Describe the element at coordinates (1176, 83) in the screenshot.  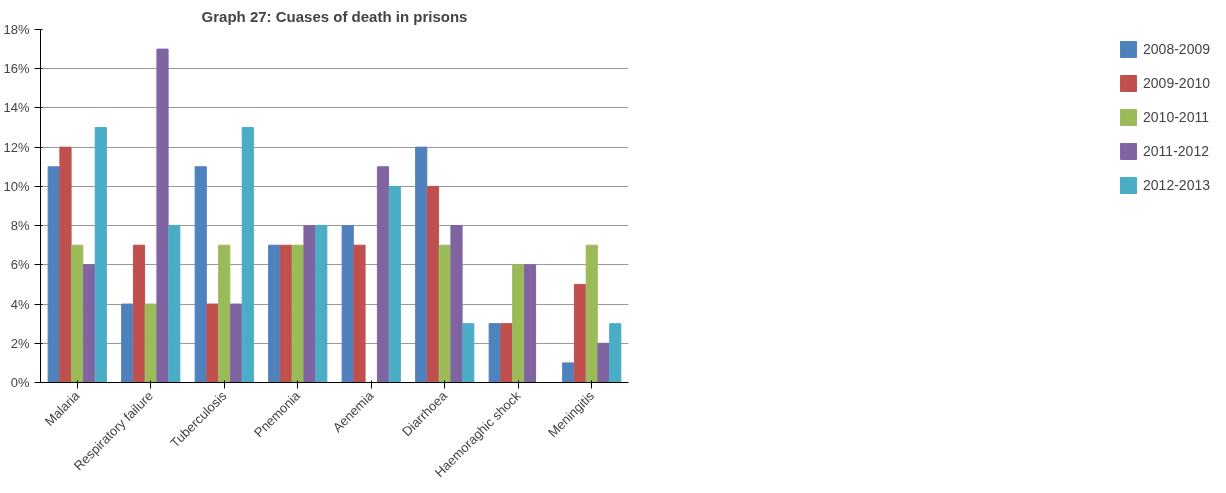
I see `legend-label: 2009-2010` at that location.